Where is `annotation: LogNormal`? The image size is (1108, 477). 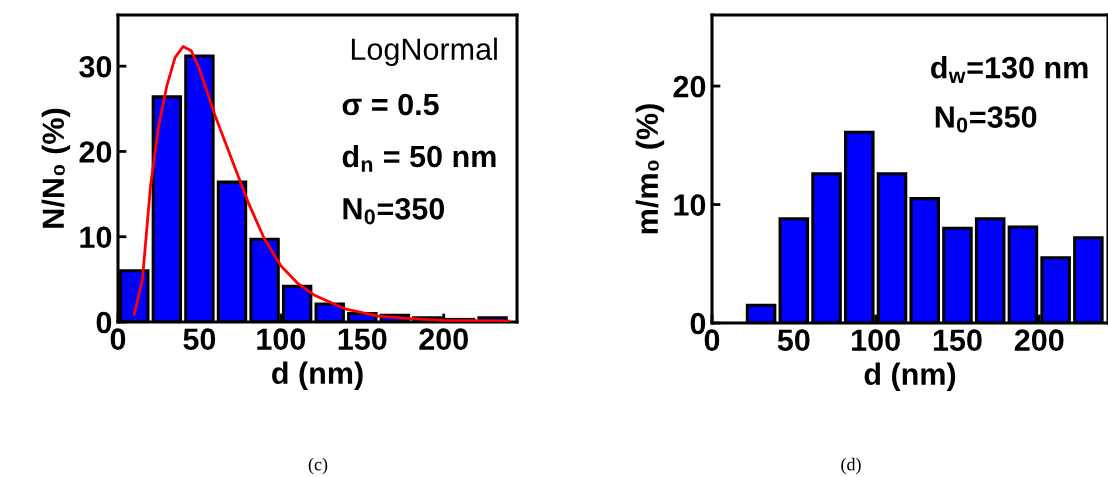
annotation: LogNormal is located at coordinates (424, 52).